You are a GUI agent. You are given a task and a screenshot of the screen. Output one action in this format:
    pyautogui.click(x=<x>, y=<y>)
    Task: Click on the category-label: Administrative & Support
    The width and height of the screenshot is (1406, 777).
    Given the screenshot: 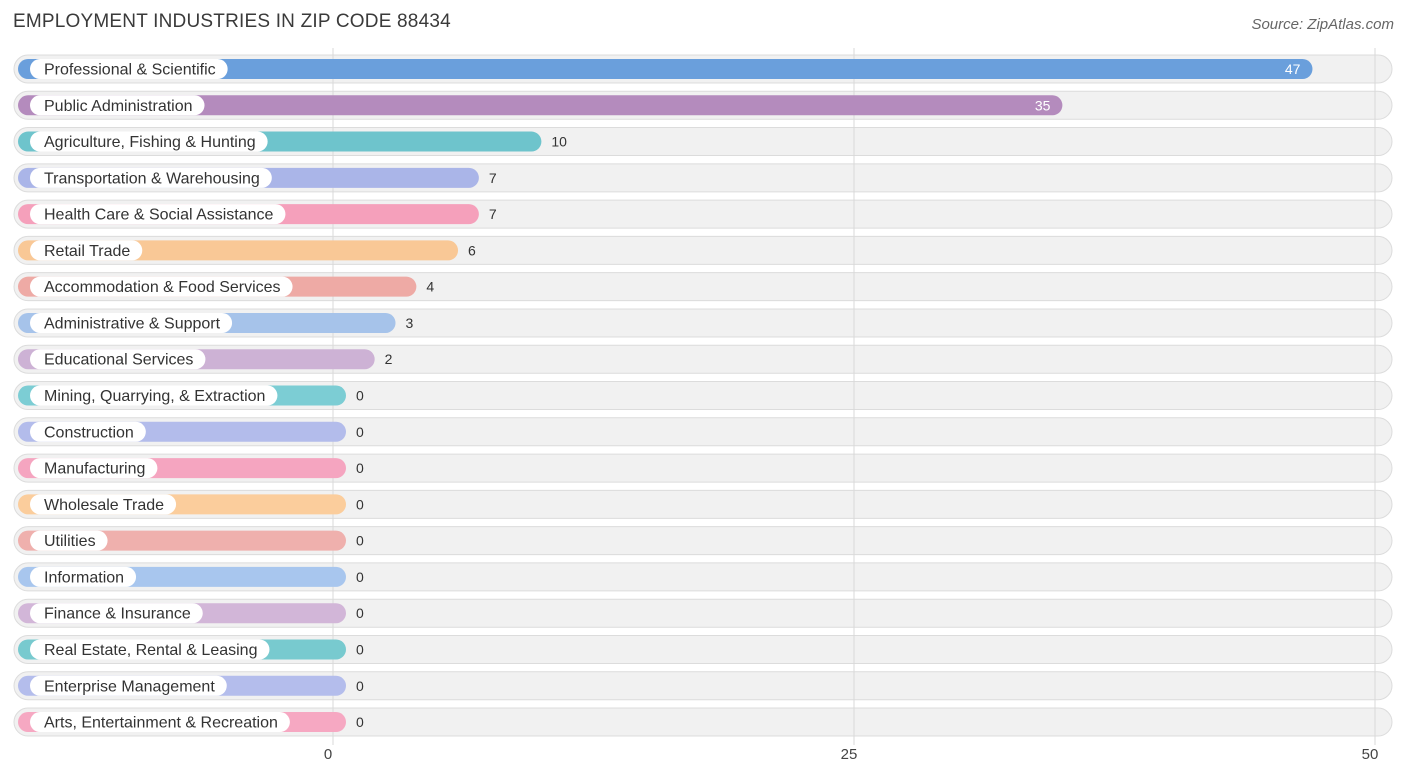 What is the action you would take?
    pyautogui.click(x=132, y=323)
    